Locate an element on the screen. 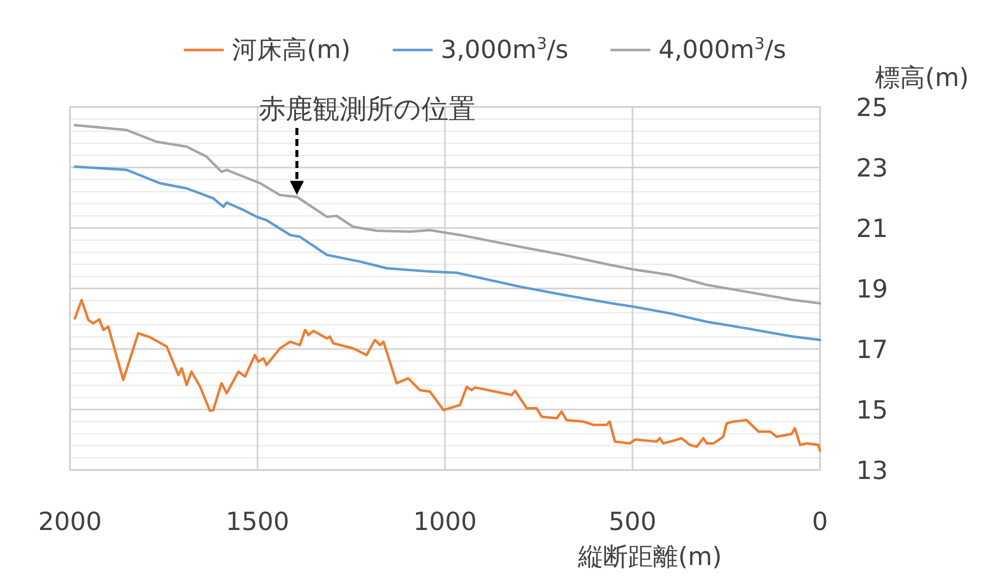 This screenshot has height=579, width=987. y-axis-title: 標高(m) is located at coordinates (922, 77).